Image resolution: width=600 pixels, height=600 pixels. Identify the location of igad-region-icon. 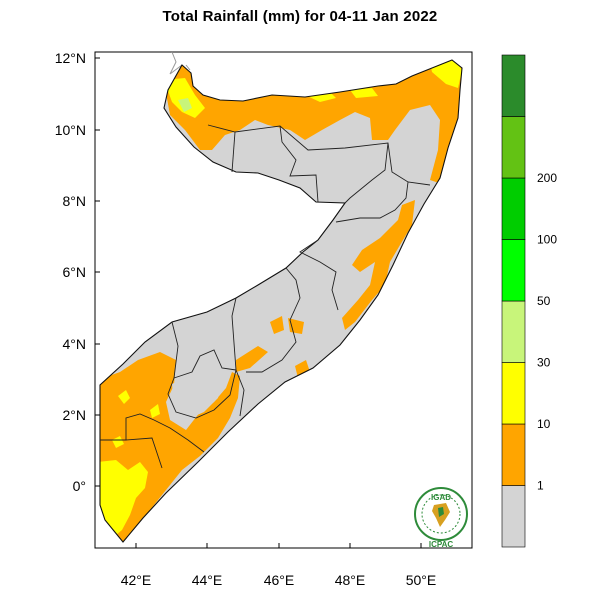
(441, 512).